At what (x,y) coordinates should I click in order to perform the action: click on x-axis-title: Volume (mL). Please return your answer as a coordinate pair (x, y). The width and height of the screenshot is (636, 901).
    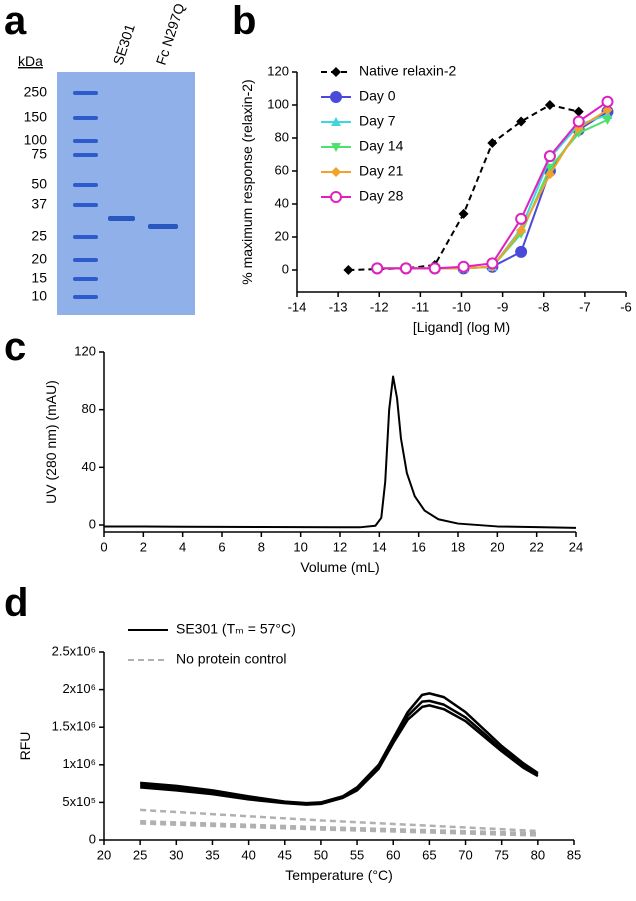
    Looking at the image, I should click on (339, 567).